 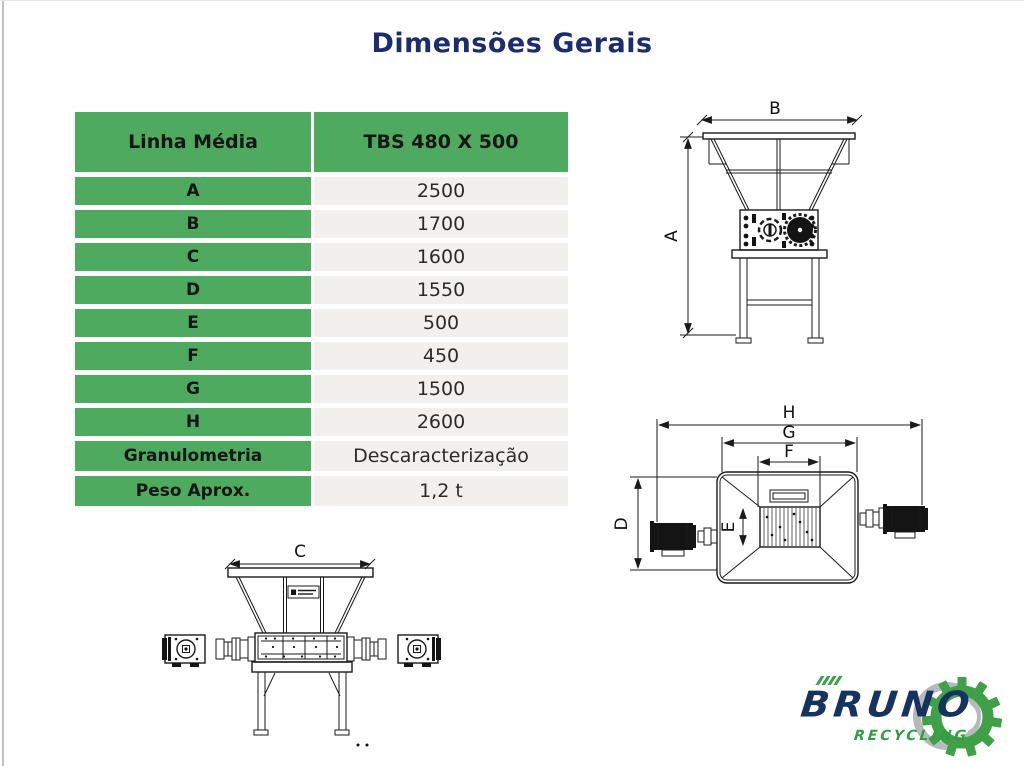 What do you see at coordinates (193, 422) in the screenshot?
I see `row-label: H` at bounding box center [193, 422].